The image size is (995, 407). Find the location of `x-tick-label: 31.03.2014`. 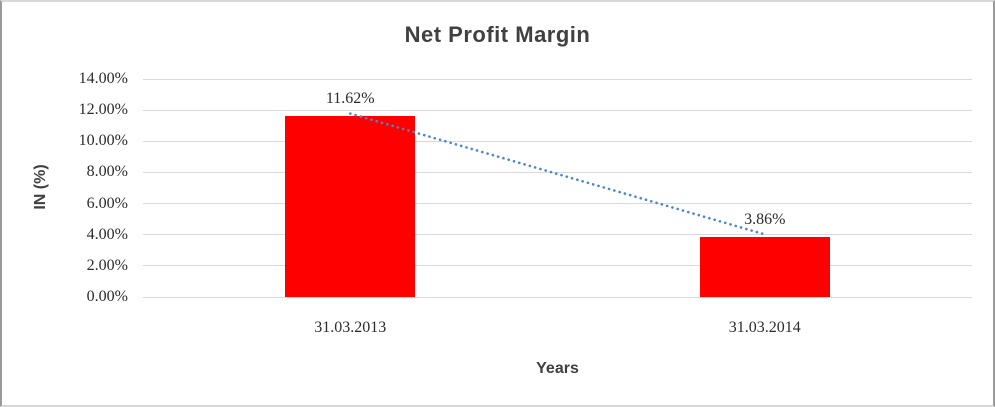

x-tick-label: 31.03.2014 is located at coordinates (764, 327).